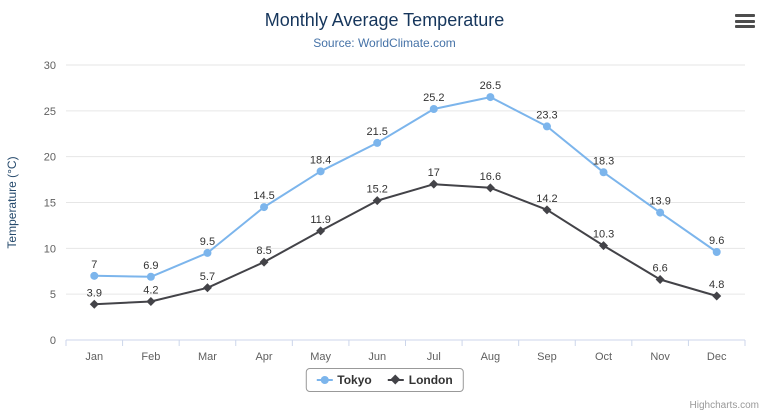  Describe the element at coordinates (717, 357) in the screenshot. I see `x-axis-label: Dec` at that location.